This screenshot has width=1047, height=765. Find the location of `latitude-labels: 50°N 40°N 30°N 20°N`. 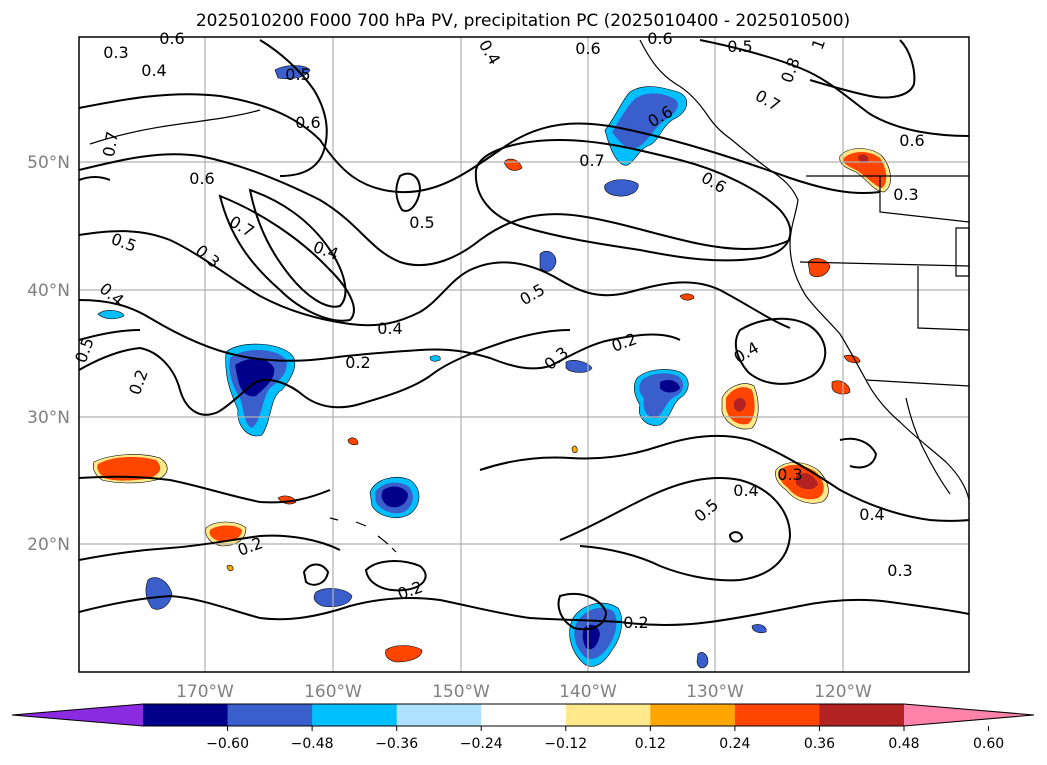

latitude-labels: 50°N 40°N 30°N 20°N is located at coordinates (48, 354).